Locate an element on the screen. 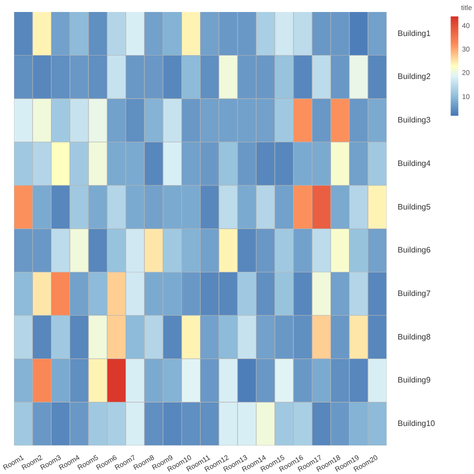  y-tick-label: Building6 is located at coordinates (415, 250).